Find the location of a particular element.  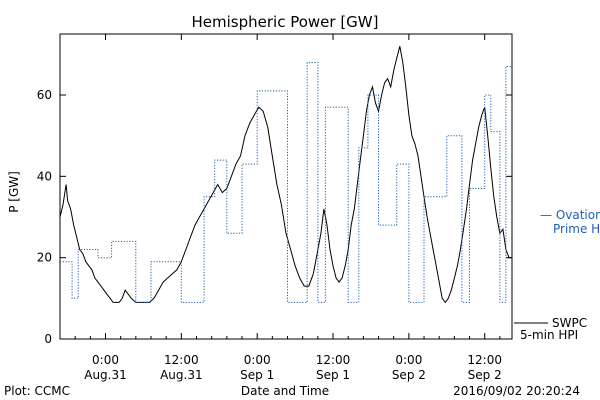

y-tick-label: 20 is located at coordinates (44, 258).